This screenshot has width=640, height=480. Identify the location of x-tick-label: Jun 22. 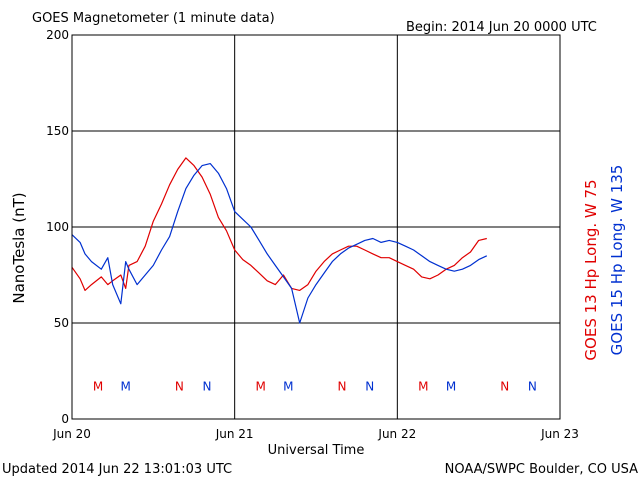
(396, 434).